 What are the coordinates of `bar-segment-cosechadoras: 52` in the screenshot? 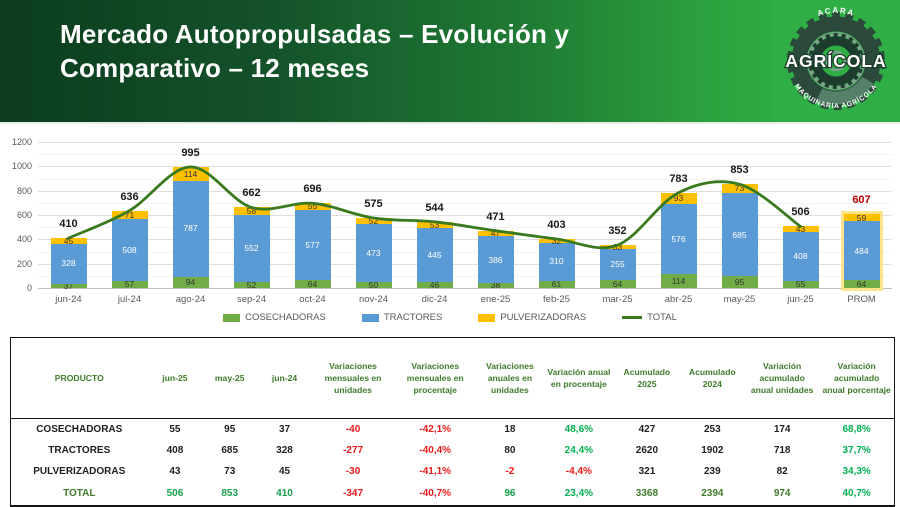 It's located at (251, 284).